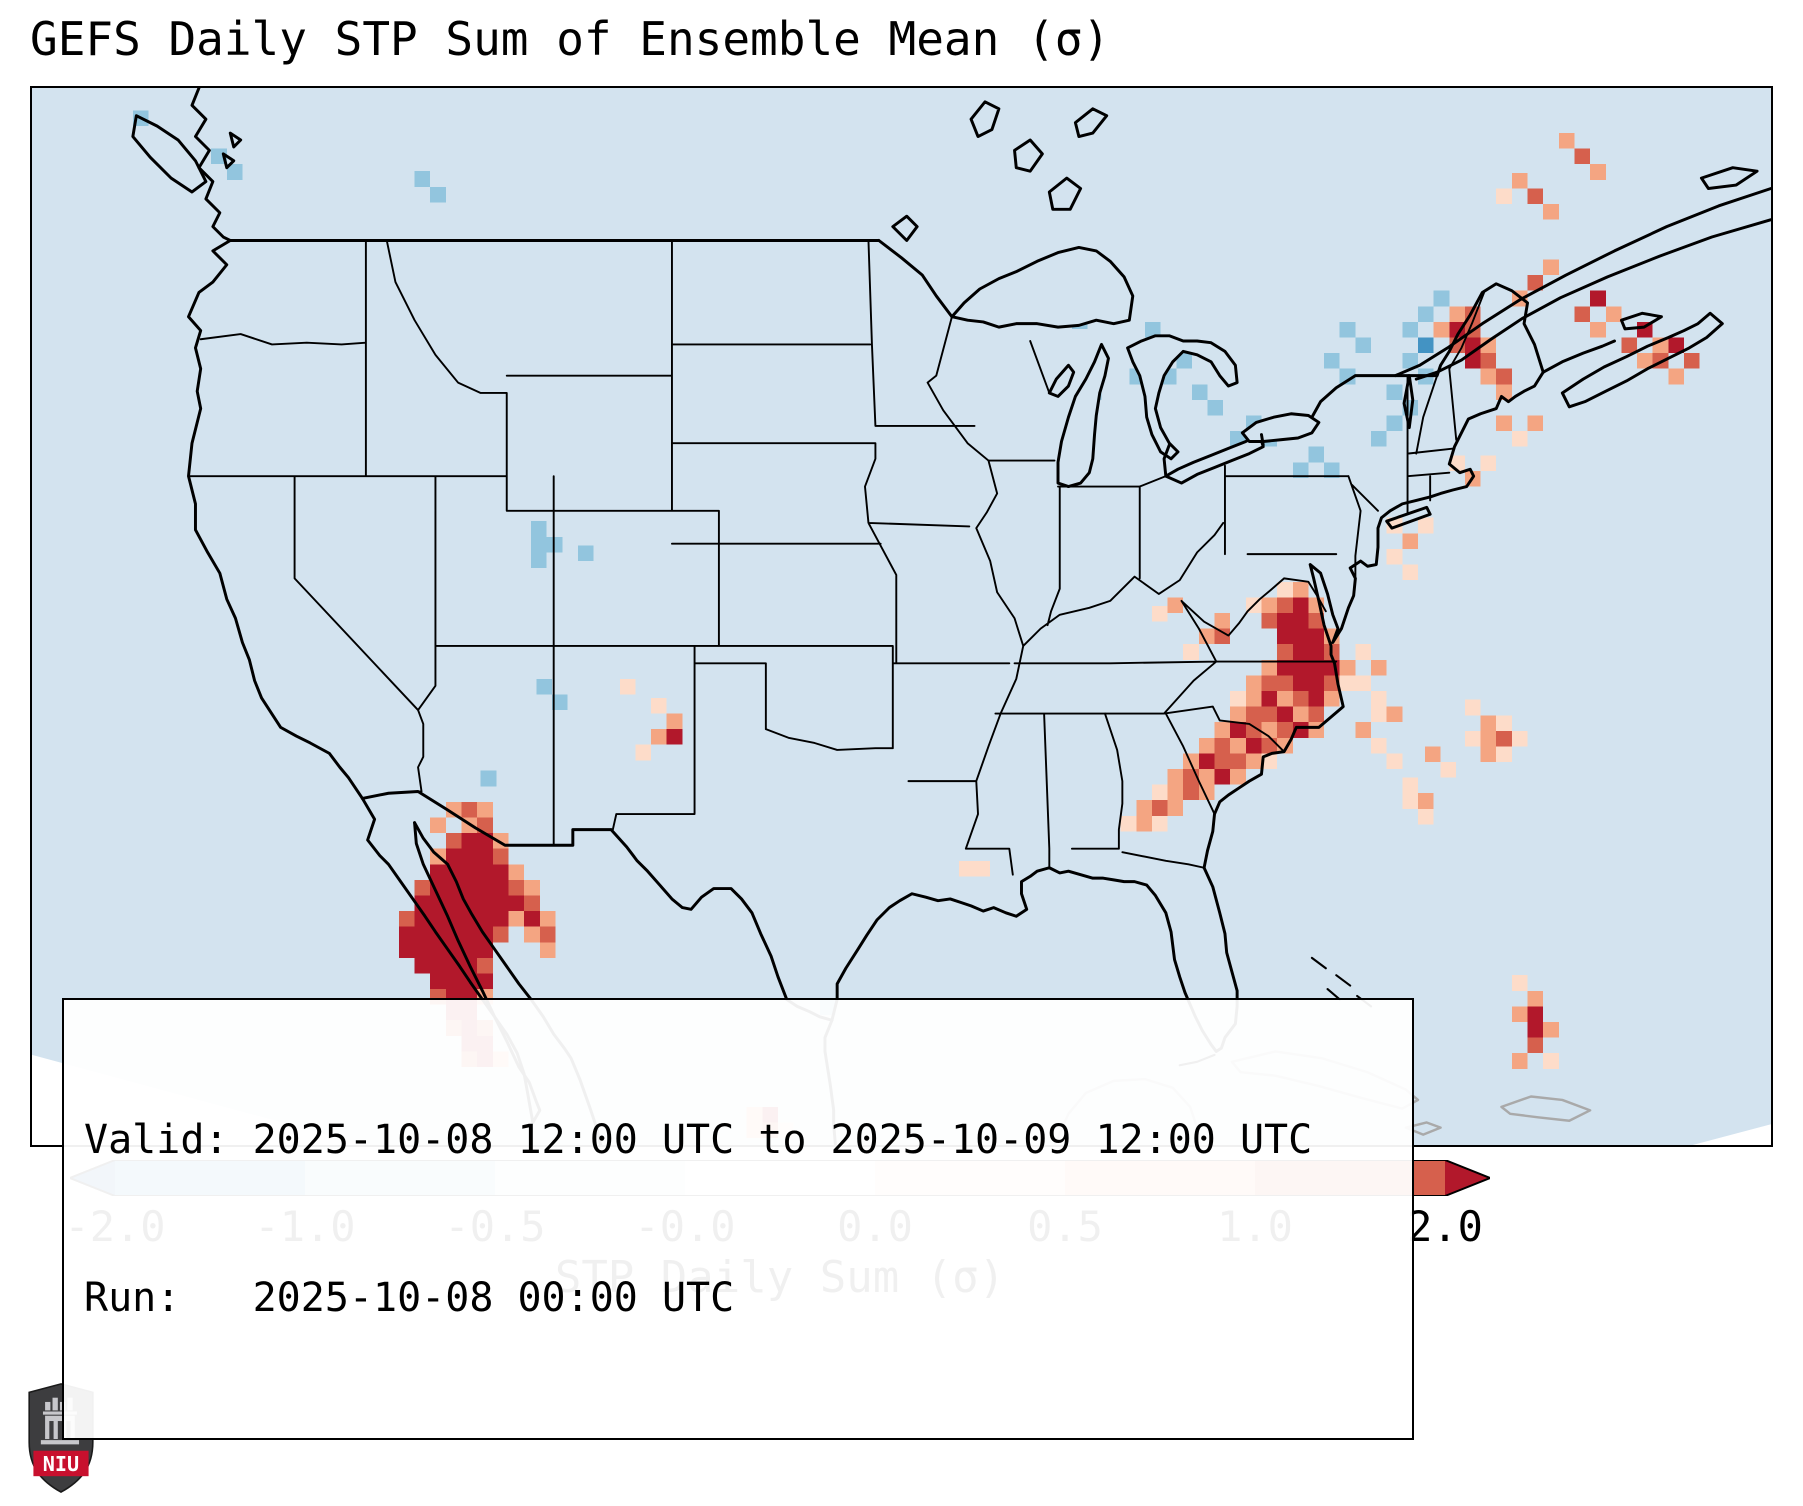 This screenshot has height=1506, width=1803. Describe the element at coordinates (1213, 455) in the screenshot. I see `detroit-niagara-connectors` at that location.